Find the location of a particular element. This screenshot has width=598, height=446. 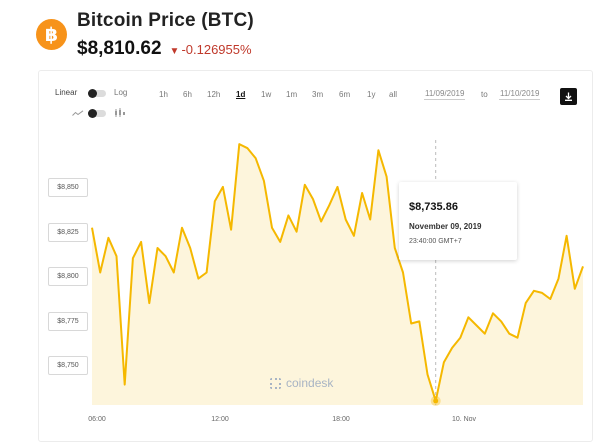

tooltip-time: 23:40:00 GMT+7 is located at coordinates (435, 241).